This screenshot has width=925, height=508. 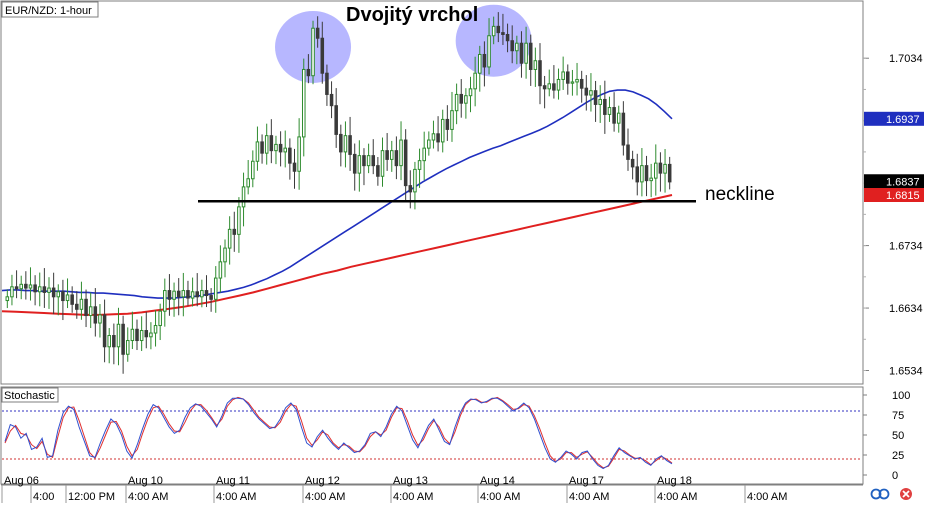 I want to click on neckline-label: neckline, so click(x=740, y=194).